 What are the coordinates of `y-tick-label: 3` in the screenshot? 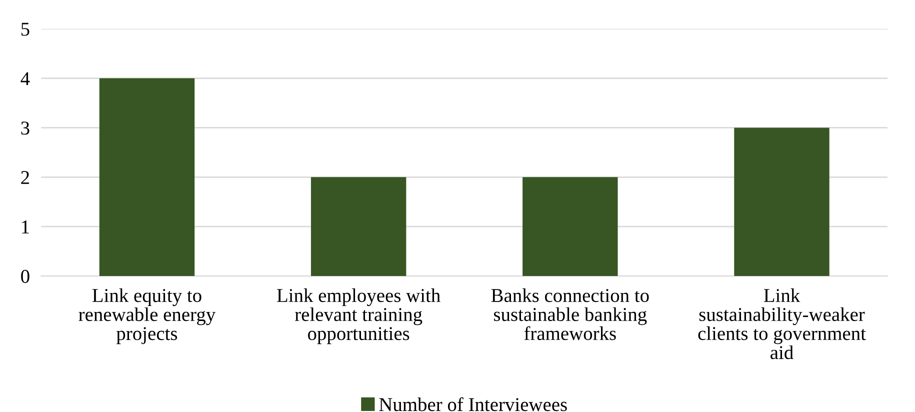 It's located at (25, 128).